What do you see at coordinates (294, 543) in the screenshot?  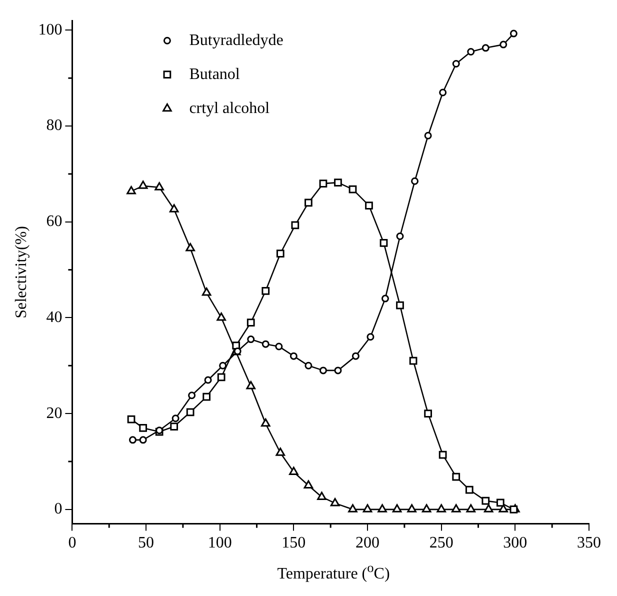 I see `x-tick-label: 150` at bounding box center [294, 543].